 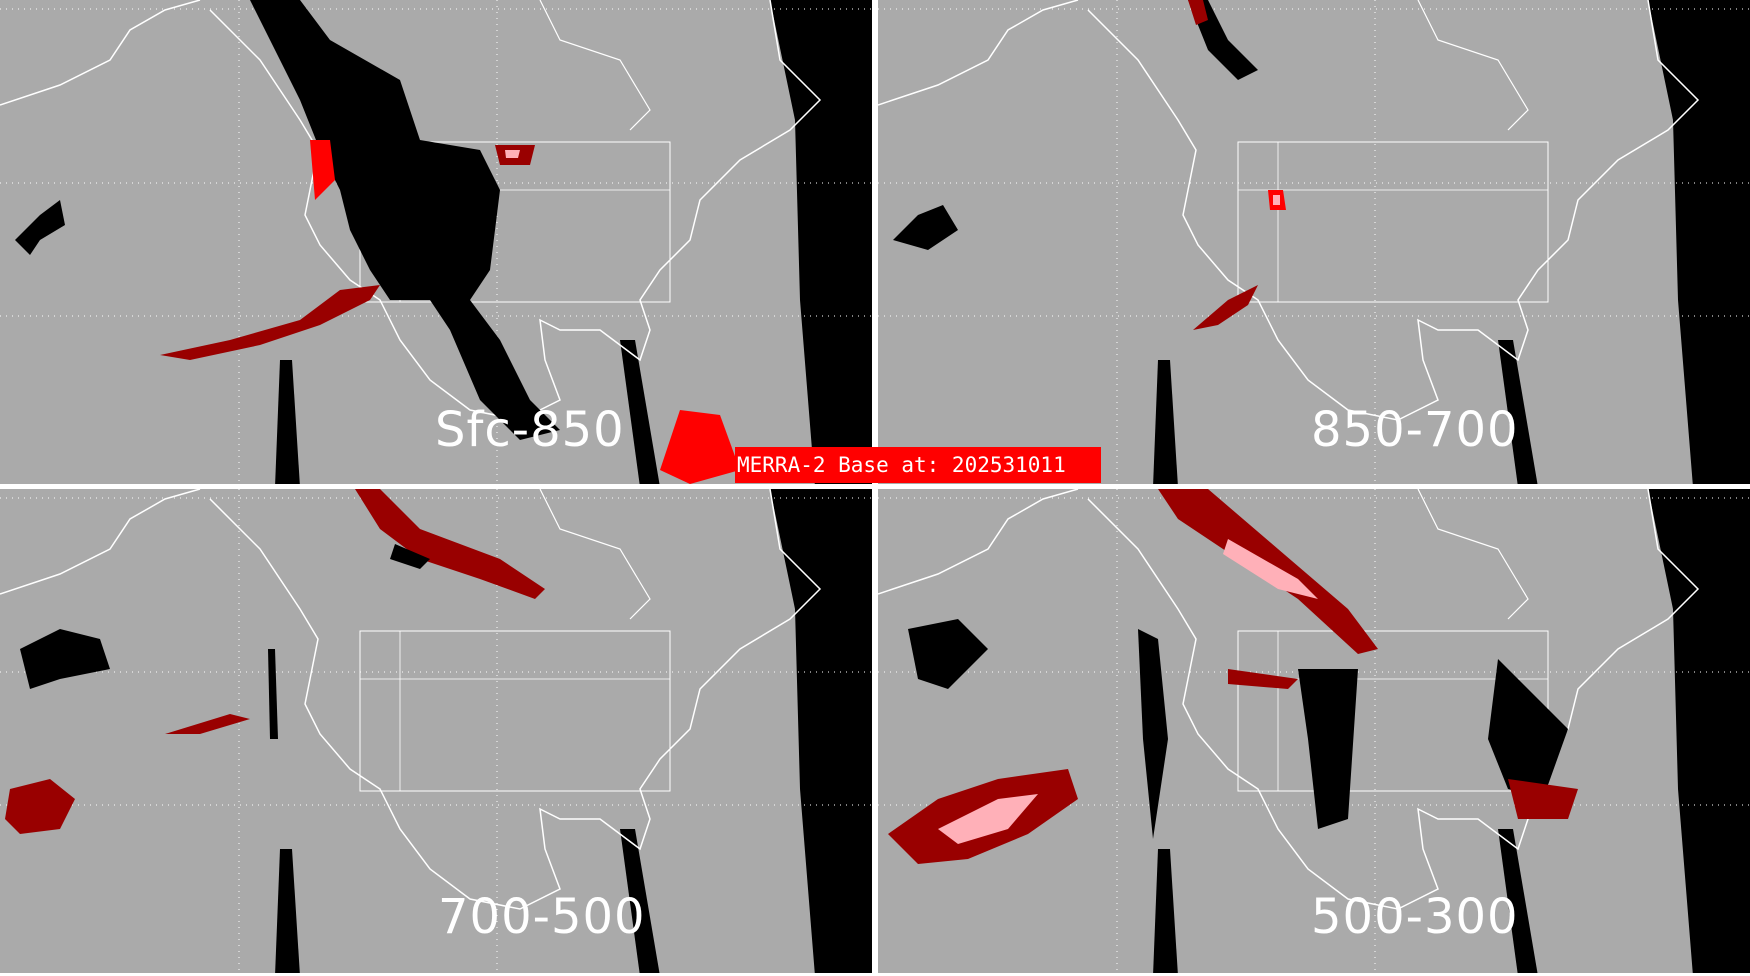 I want to click on panel-label: 500-300, so click(x=1415, y=917).